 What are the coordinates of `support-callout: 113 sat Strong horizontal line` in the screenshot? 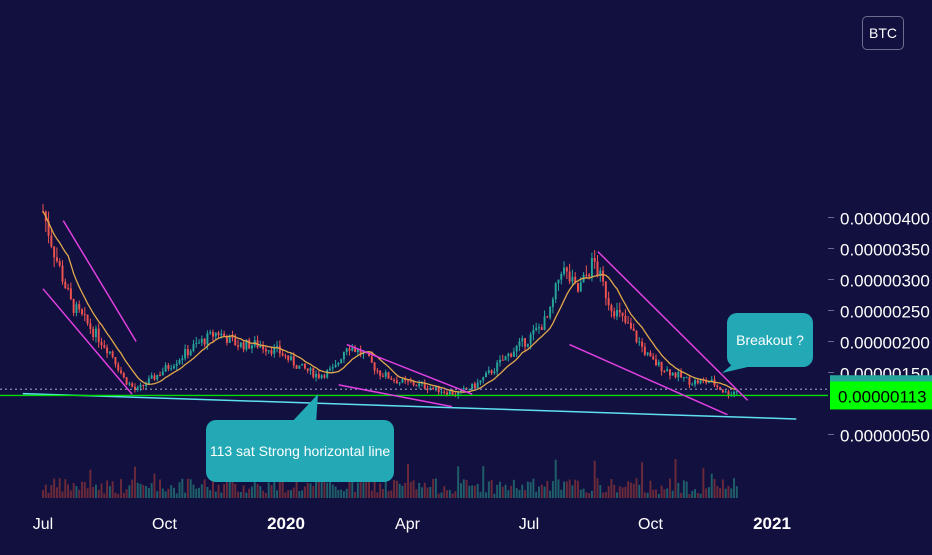 It's located at (300, 451).